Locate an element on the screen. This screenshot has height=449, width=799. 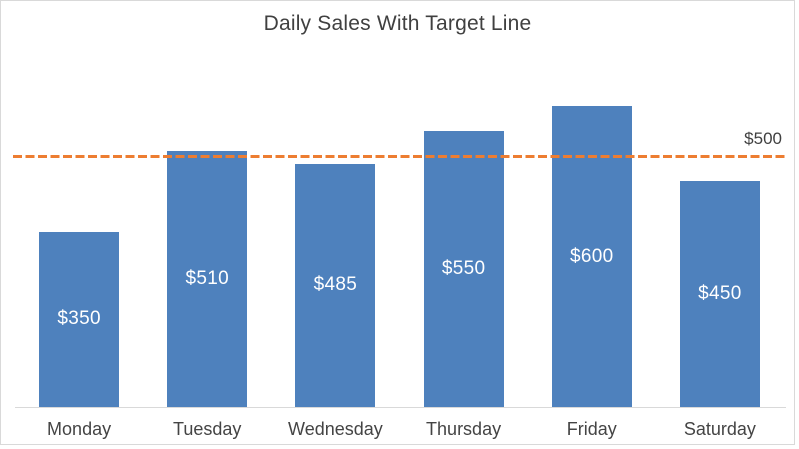
x-axis-label-tuesday: Tuesday is located at coordinates (207, 429).